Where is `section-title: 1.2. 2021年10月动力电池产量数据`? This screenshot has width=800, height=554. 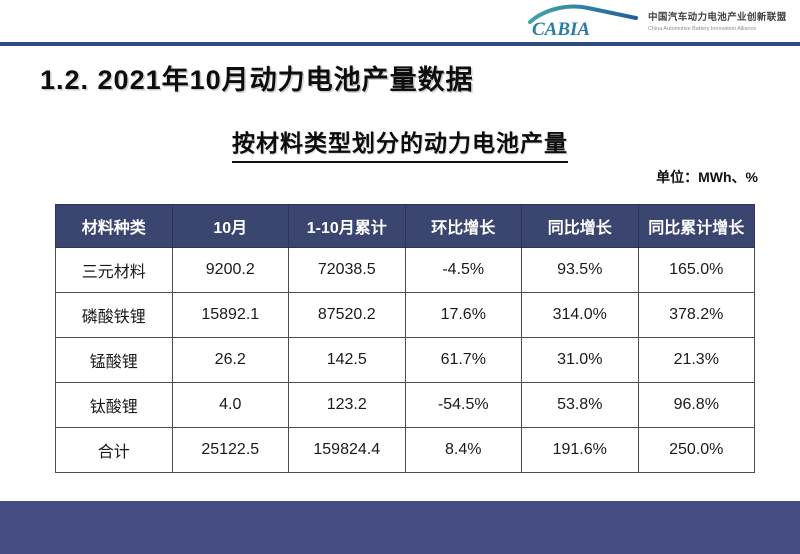
section-title: 1.2. 2021年10月动力电池产量数据 is located at coordinates (257, 80).